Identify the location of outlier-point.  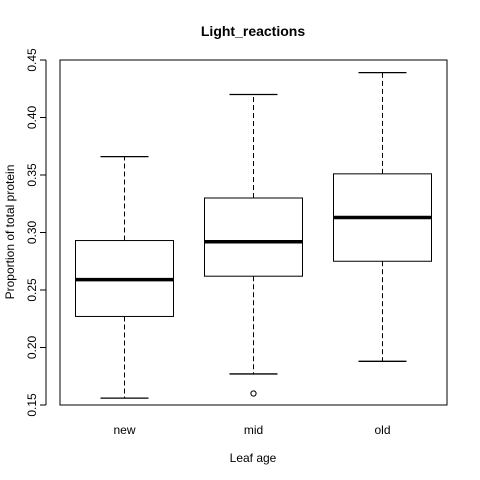
(253, 393).